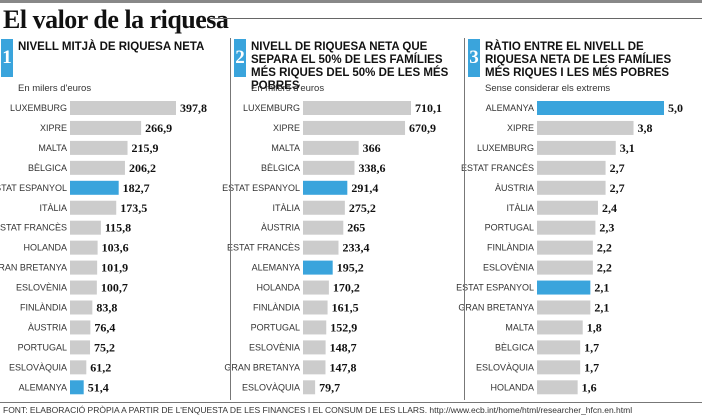 The image size is (702, 419). I want to click on value-label-belgica: 338,6, so click(371, 168).